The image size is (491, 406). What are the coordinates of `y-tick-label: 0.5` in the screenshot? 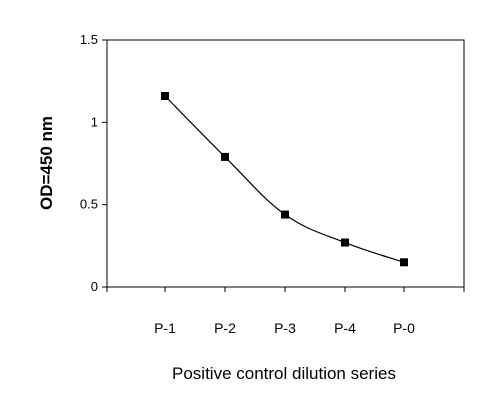 It's located at (89, 204).